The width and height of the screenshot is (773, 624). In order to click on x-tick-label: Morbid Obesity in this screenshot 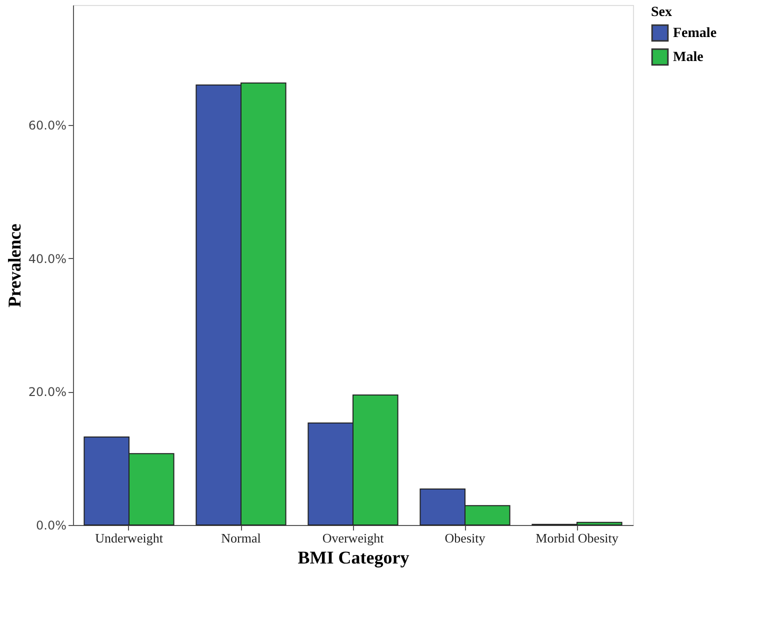, I will do `click(577, 538)`.